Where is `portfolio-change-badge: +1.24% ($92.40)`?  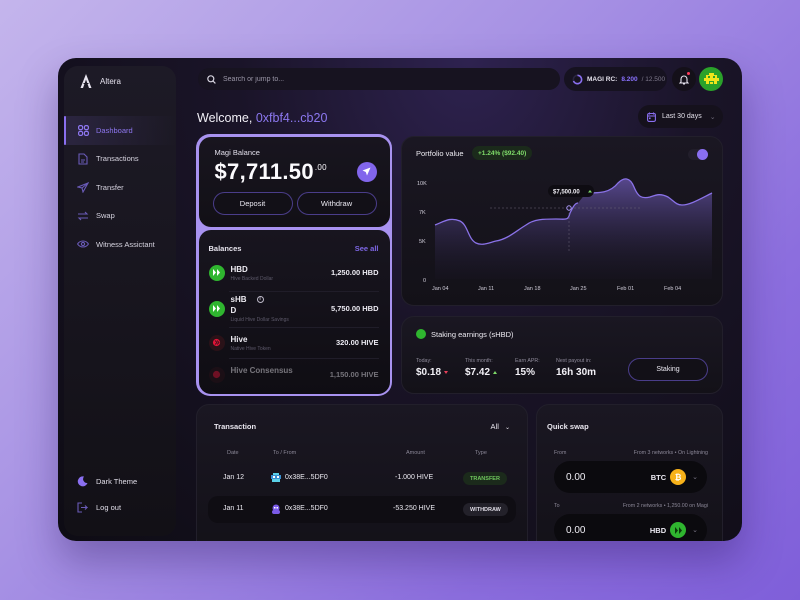
portfolio-change-badge: +1.24% ($92.40) is located at coordinates (502, 153).